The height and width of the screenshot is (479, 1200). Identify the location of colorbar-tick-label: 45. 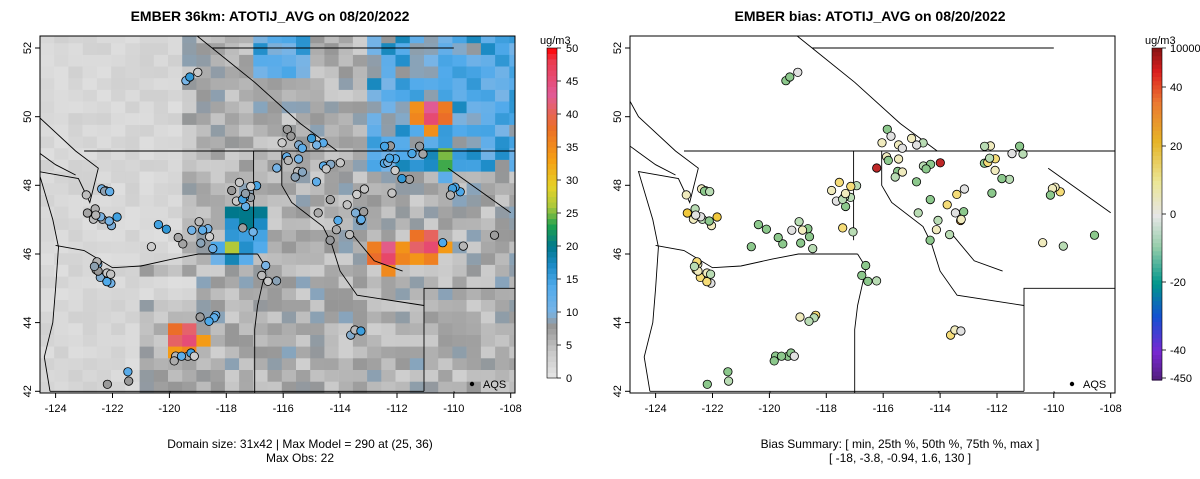
(572, 82).